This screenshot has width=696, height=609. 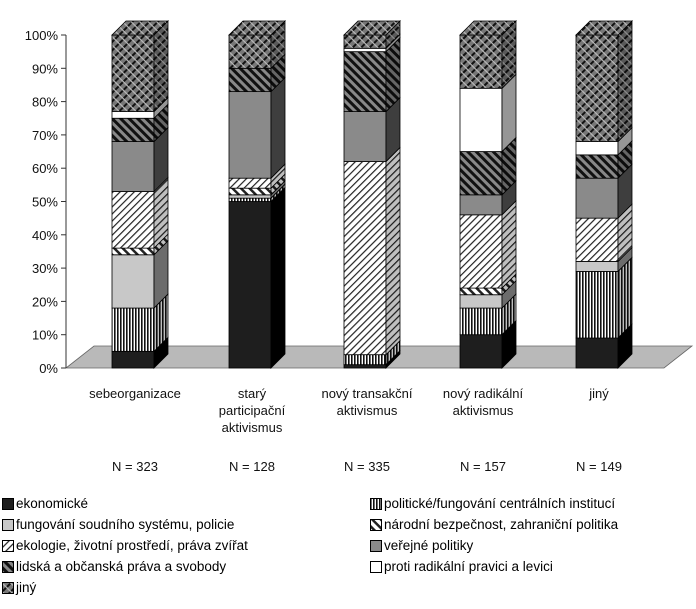 What do you see at coordinates (45, 268) in the screenshot?
I see `y-tick-label: 30%` at bounding box center [45, 268].